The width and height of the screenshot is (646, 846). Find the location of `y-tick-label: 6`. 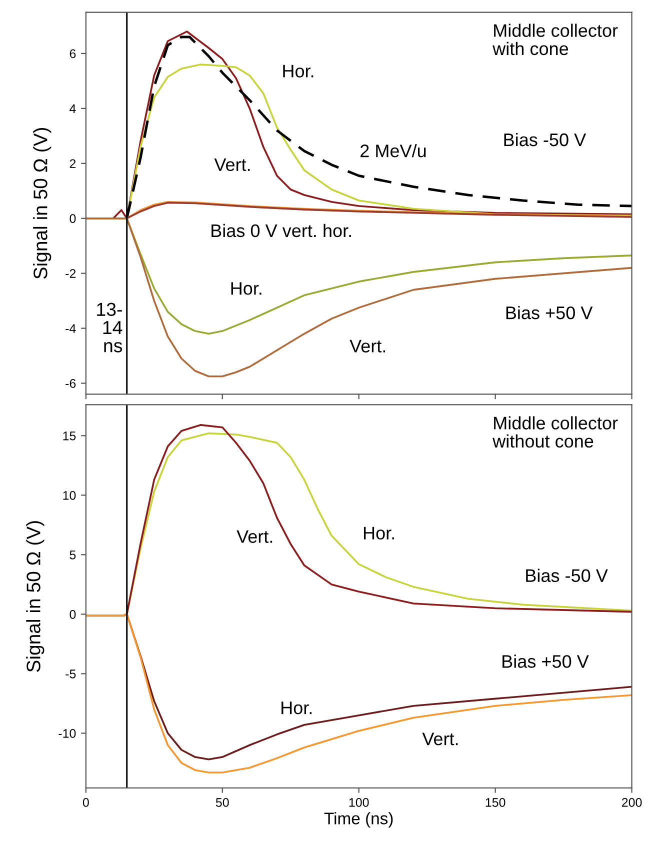

y-tick-label: 6 is located at coordinates (73, 53).